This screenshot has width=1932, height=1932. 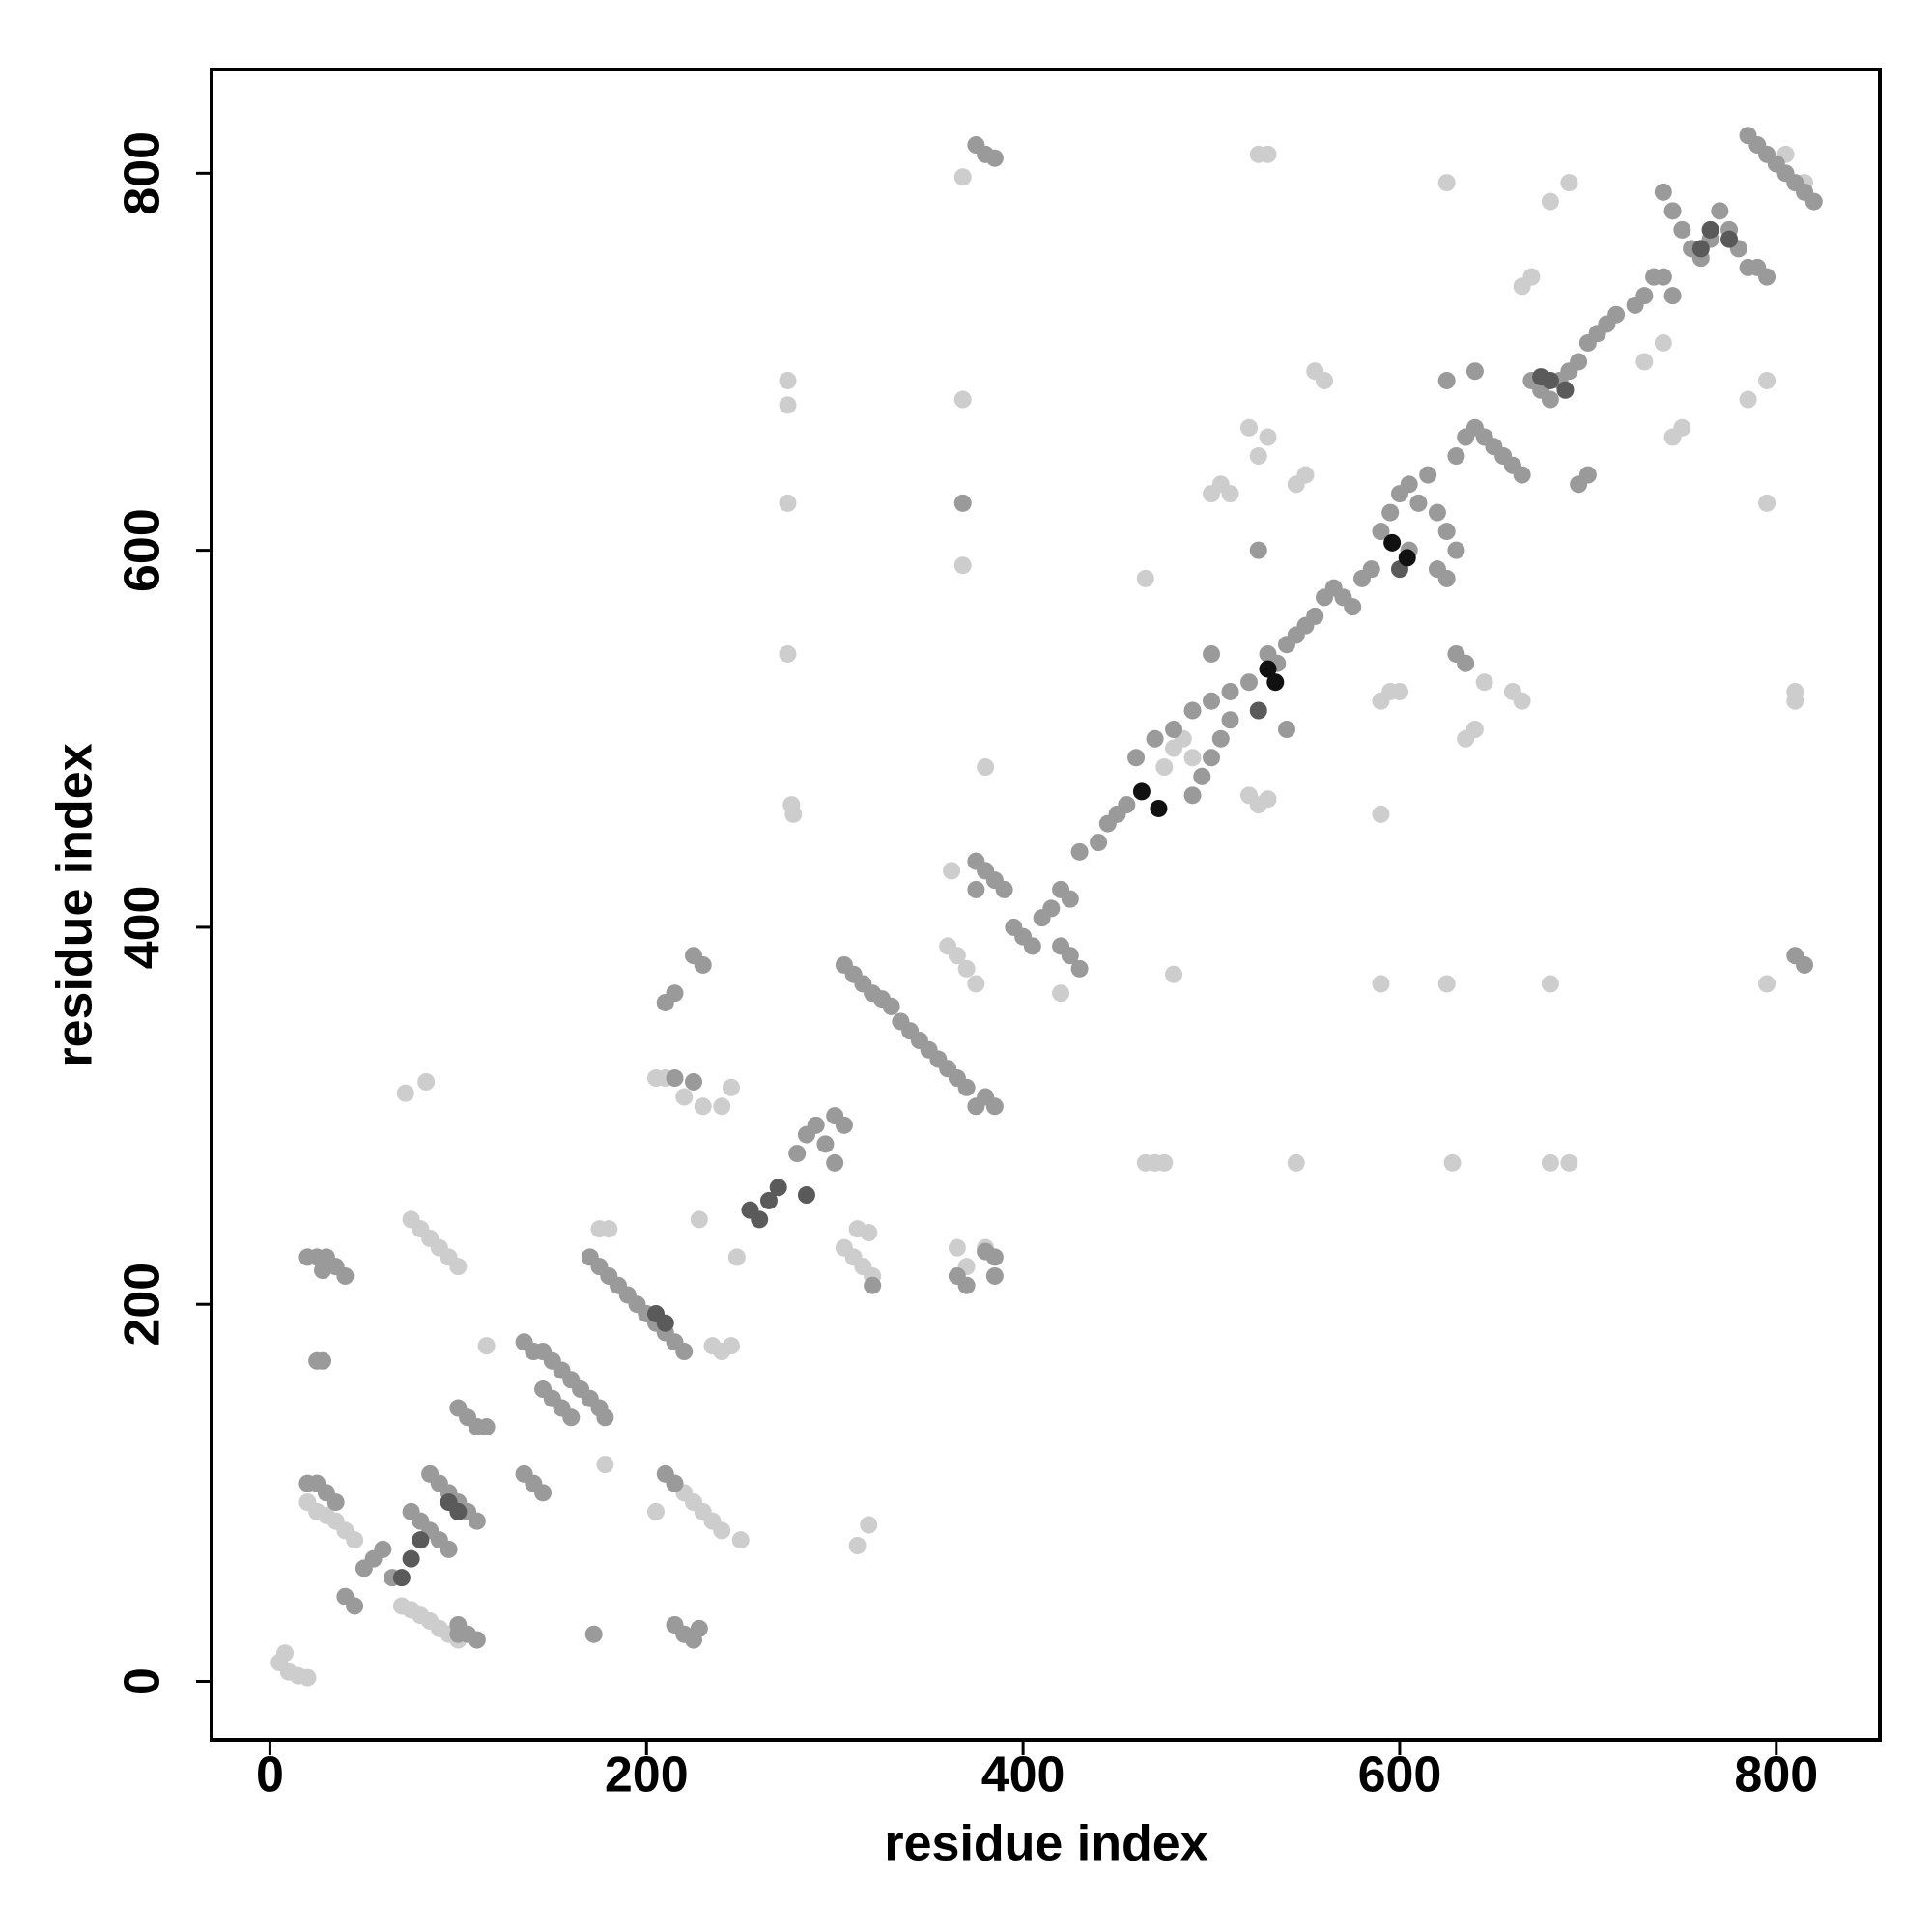 What do you see at coordinates (75, 904) in the screenshot?
I see `y-axis-label: residue index` at bounding box center [75, 904].